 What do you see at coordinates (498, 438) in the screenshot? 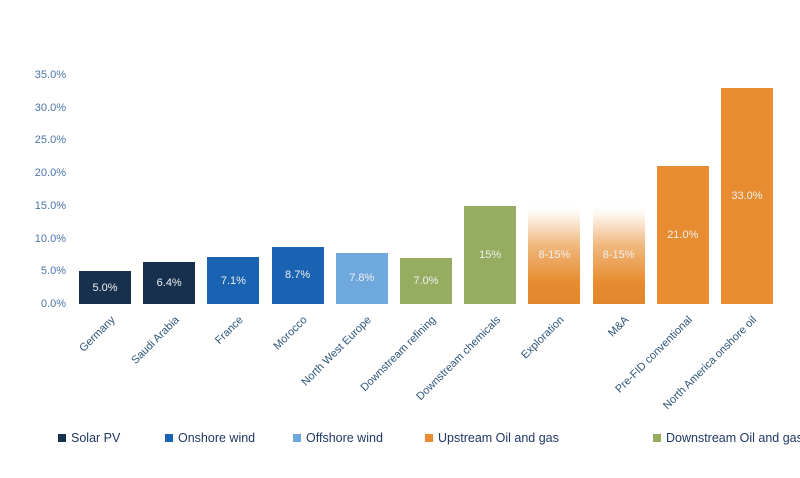
I see `legend-label: Upstream Oil and gas` at bounding box center [498, 438].